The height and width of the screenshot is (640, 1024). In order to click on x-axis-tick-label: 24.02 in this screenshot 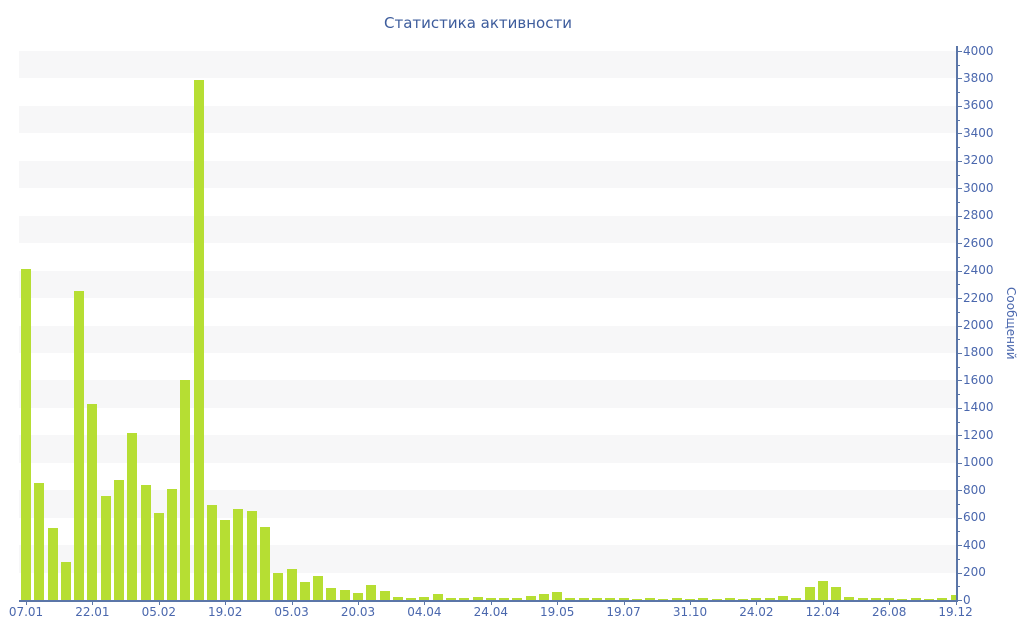, I will do `click(756, 612)`.